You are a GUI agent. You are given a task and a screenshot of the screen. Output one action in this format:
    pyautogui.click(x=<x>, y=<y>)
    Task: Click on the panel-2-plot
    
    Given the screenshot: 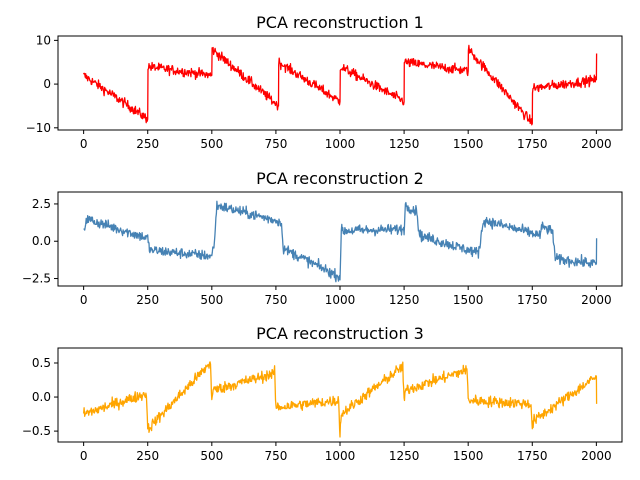 What is the action you would take?
    pyautogui.click(x=340, y=241)
    